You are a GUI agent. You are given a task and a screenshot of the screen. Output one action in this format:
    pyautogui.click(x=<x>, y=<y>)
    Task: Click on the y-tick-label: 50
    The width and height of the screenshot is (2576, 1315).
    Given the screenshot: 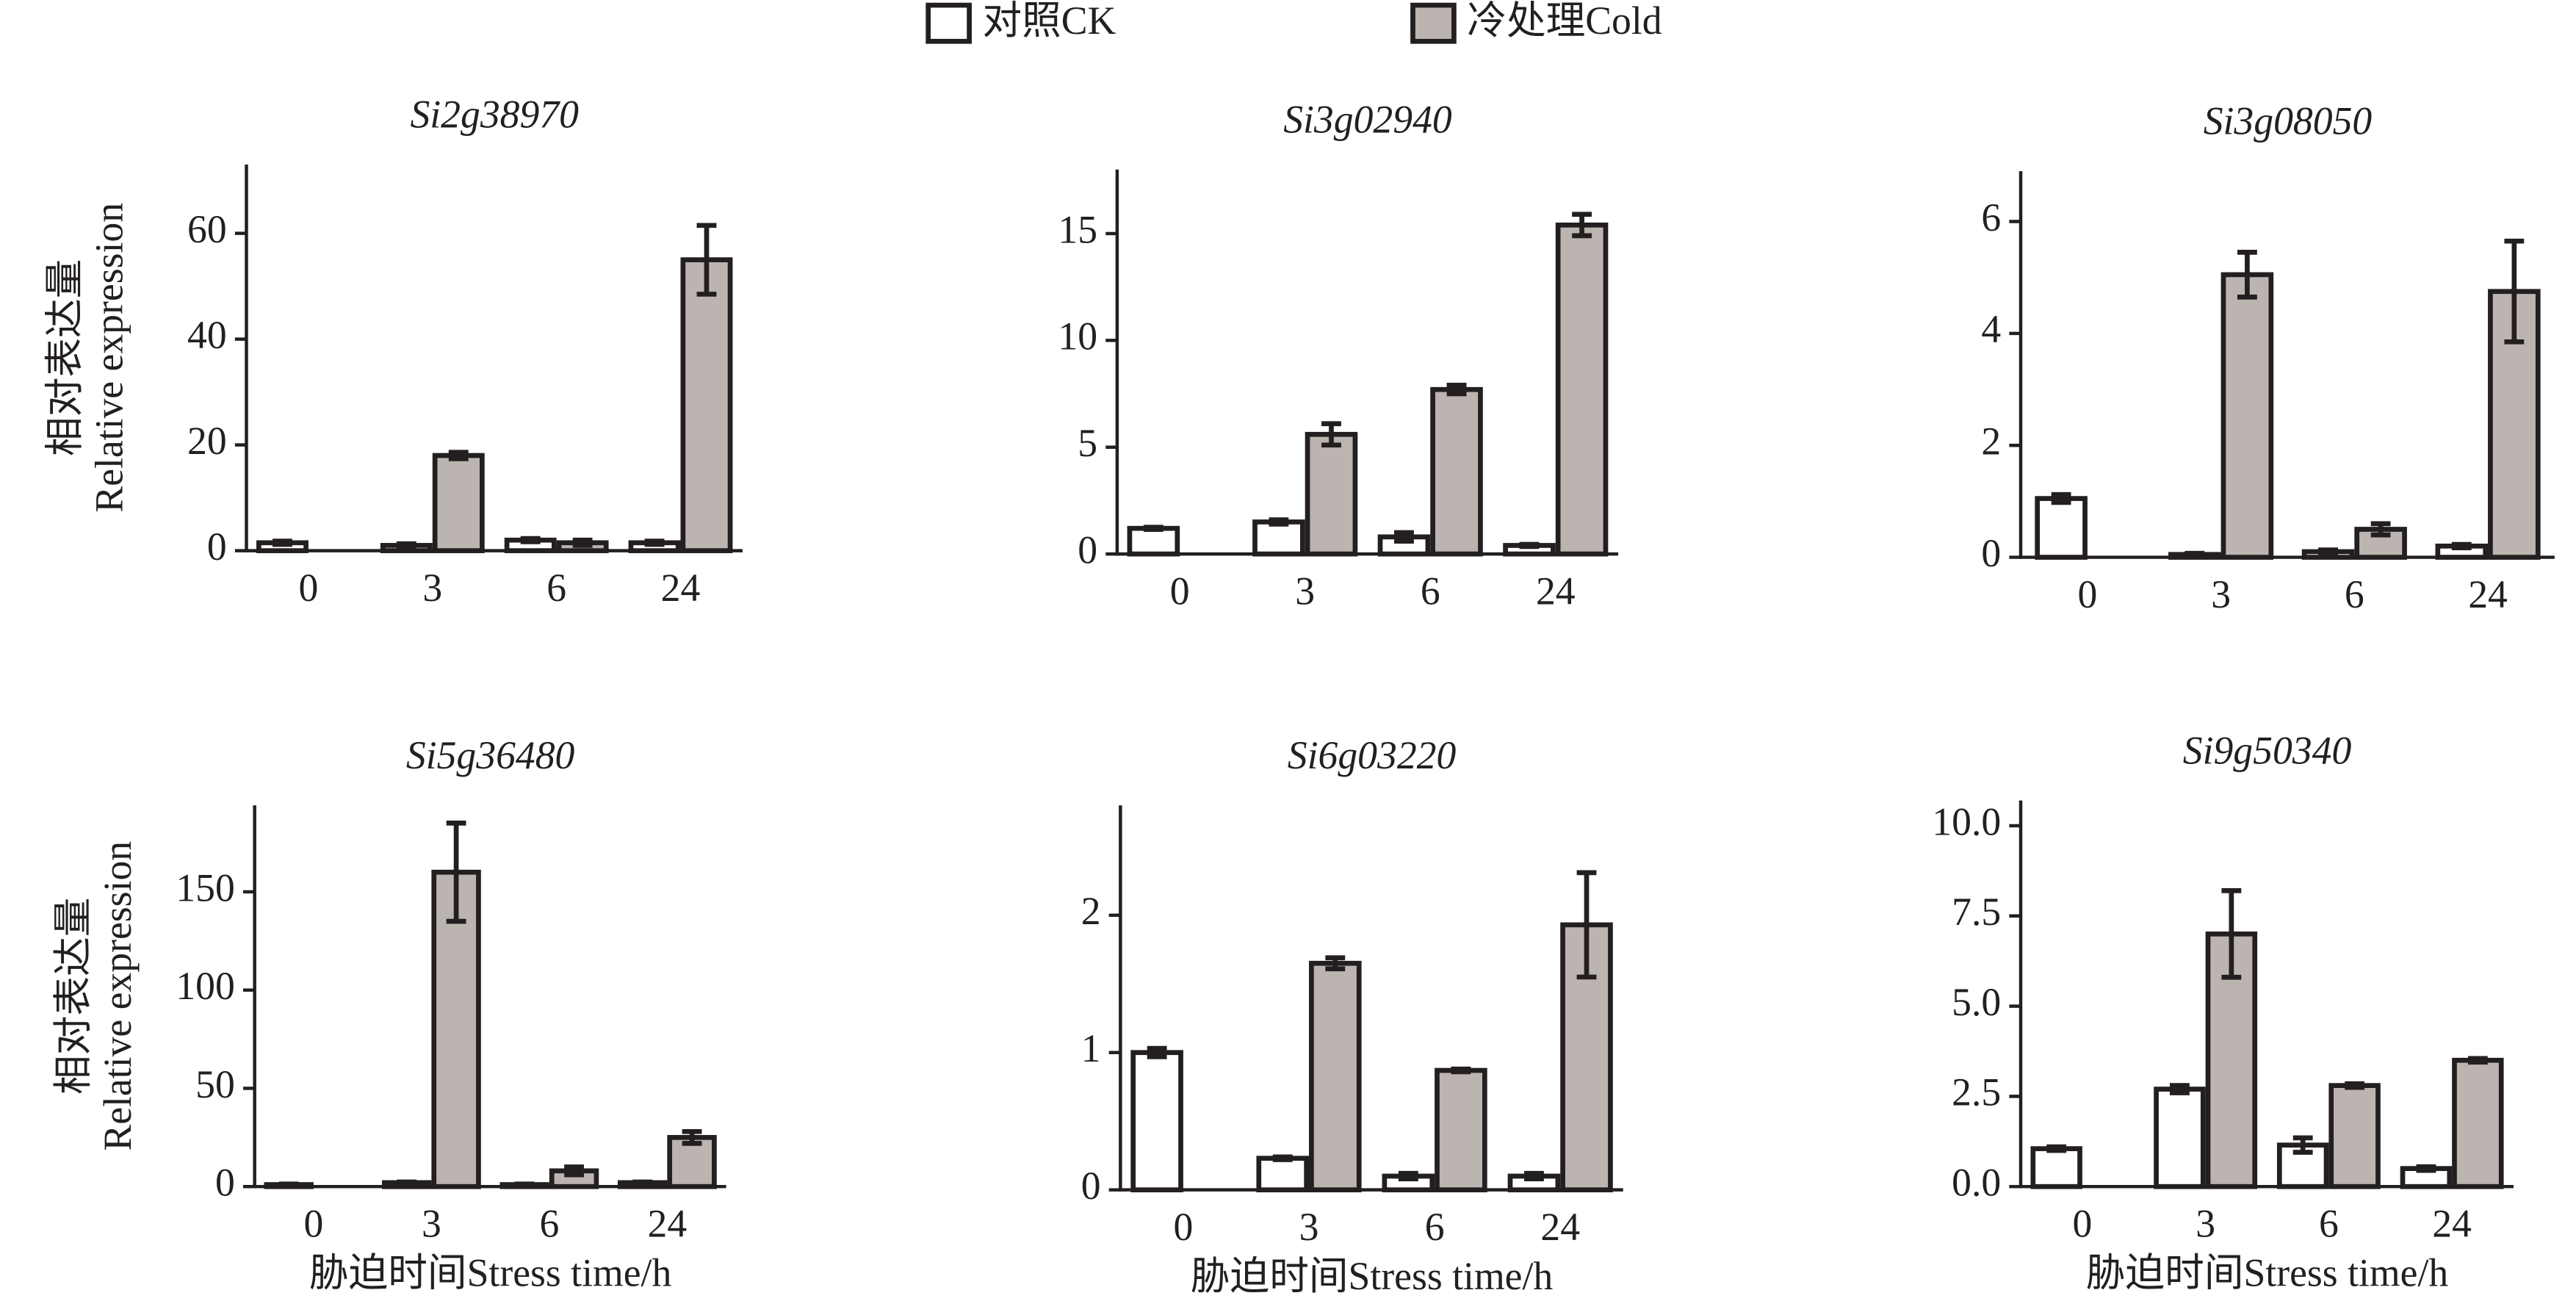 What is the action you would take?
    pyautogui.click(x=215, y=1084)
    